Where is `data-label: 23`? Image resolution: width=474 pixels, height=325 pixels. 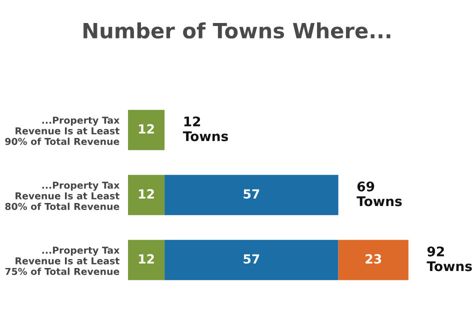 data-label: 23 is located at coordinates (374, 259).